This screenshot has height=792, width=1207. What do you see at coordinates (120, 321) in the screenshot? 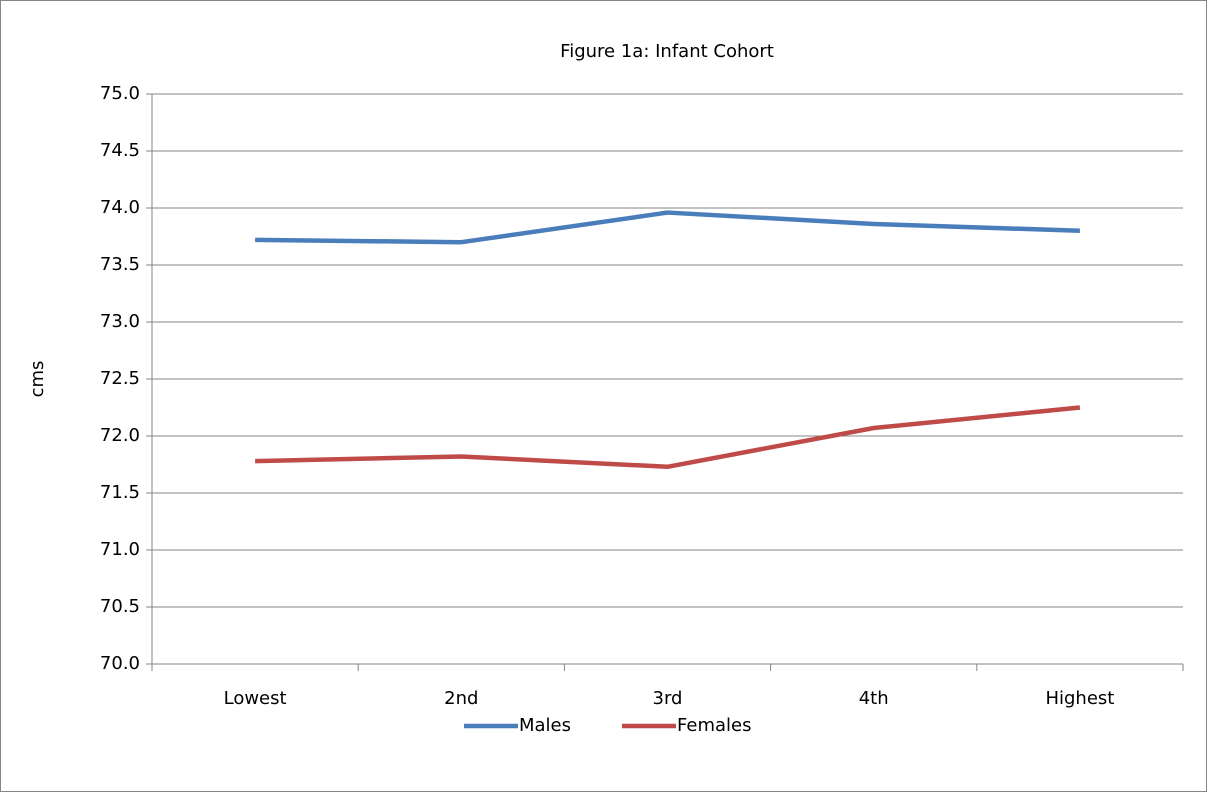
I see `y-tick-label: 73.0` at bounding box center [120, 321].